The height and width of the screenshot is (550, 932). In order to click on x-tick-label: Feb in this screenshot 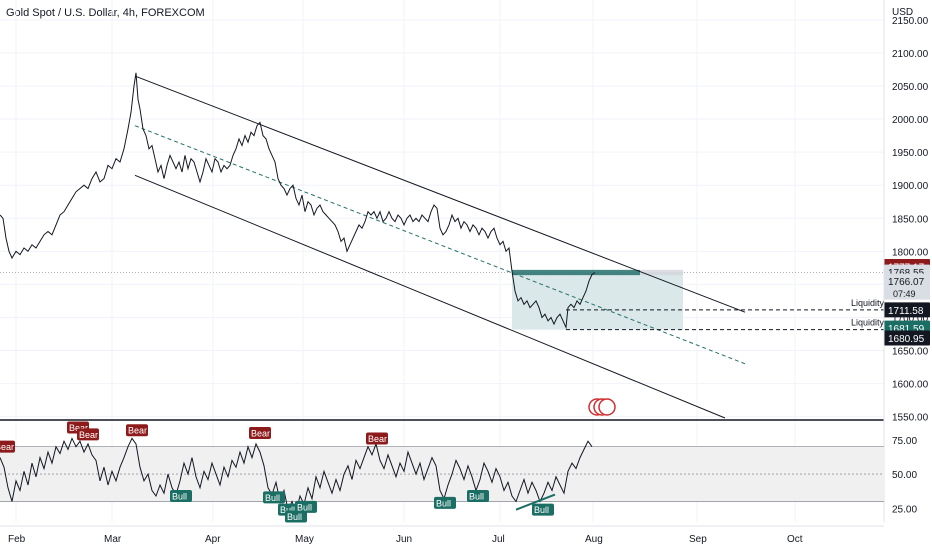, I will do `click(17, 539)`.